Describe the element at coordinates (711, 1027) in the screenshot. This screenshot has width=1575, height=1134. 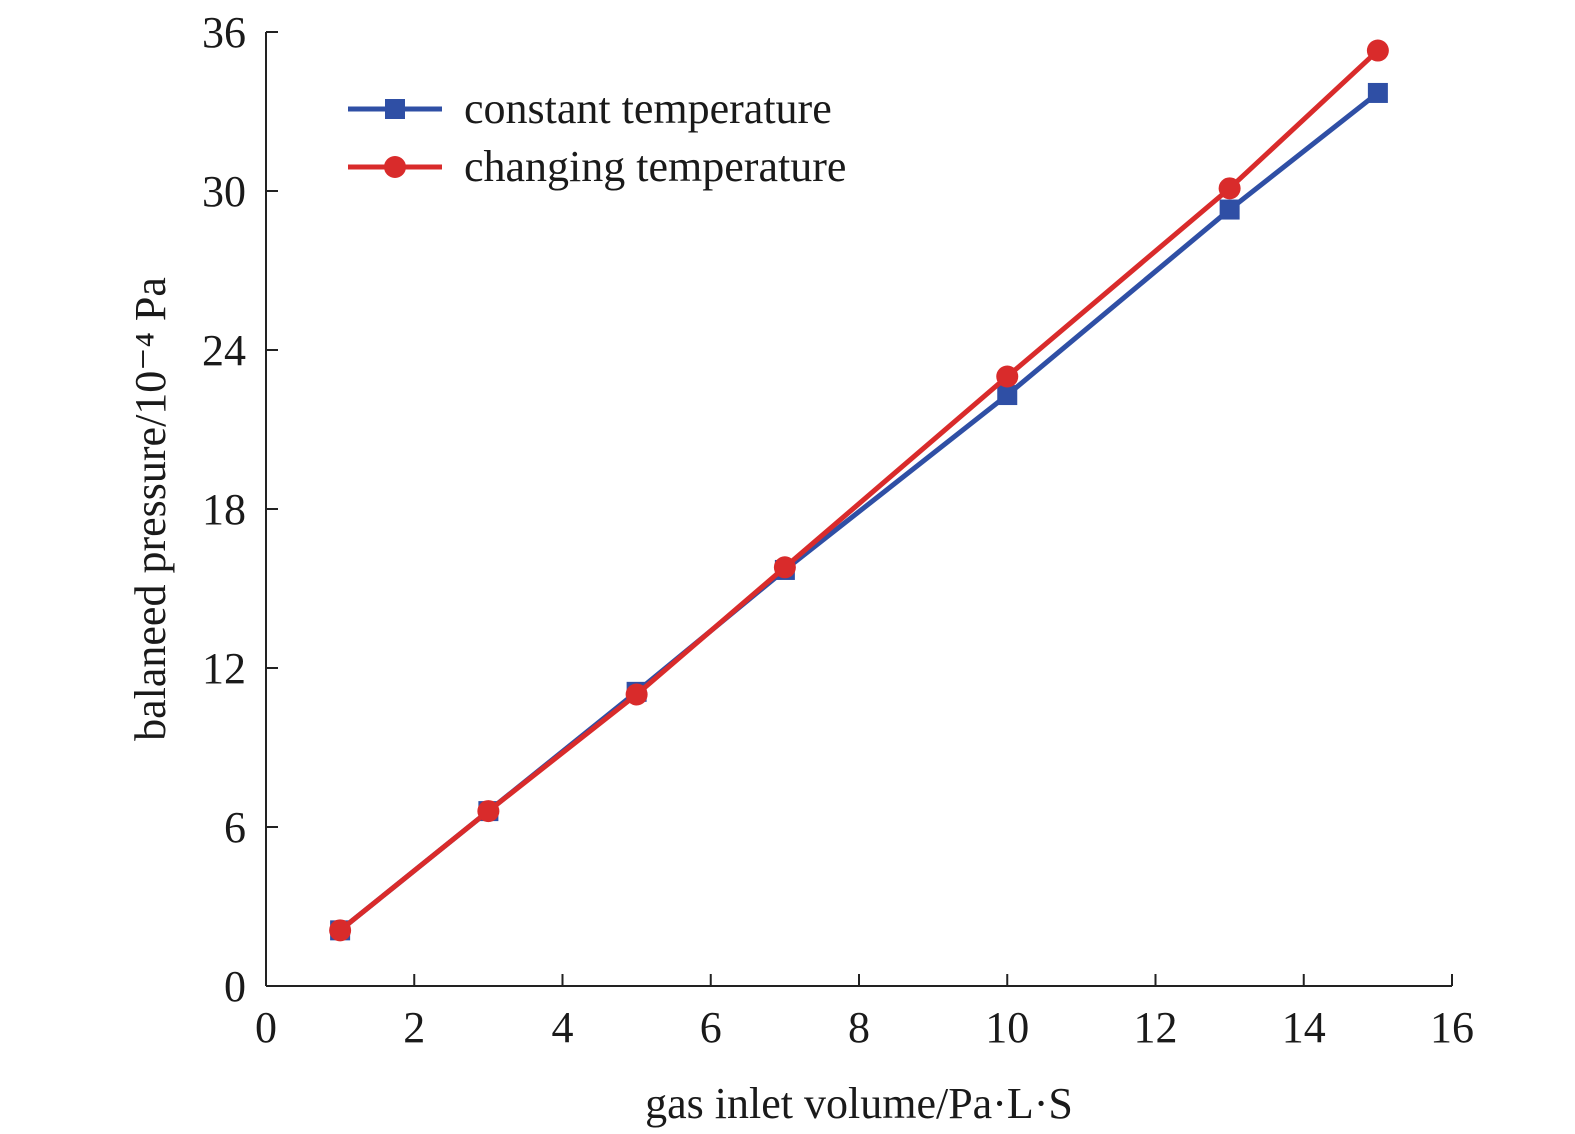
I see `x-tick-label: 6` at that location.